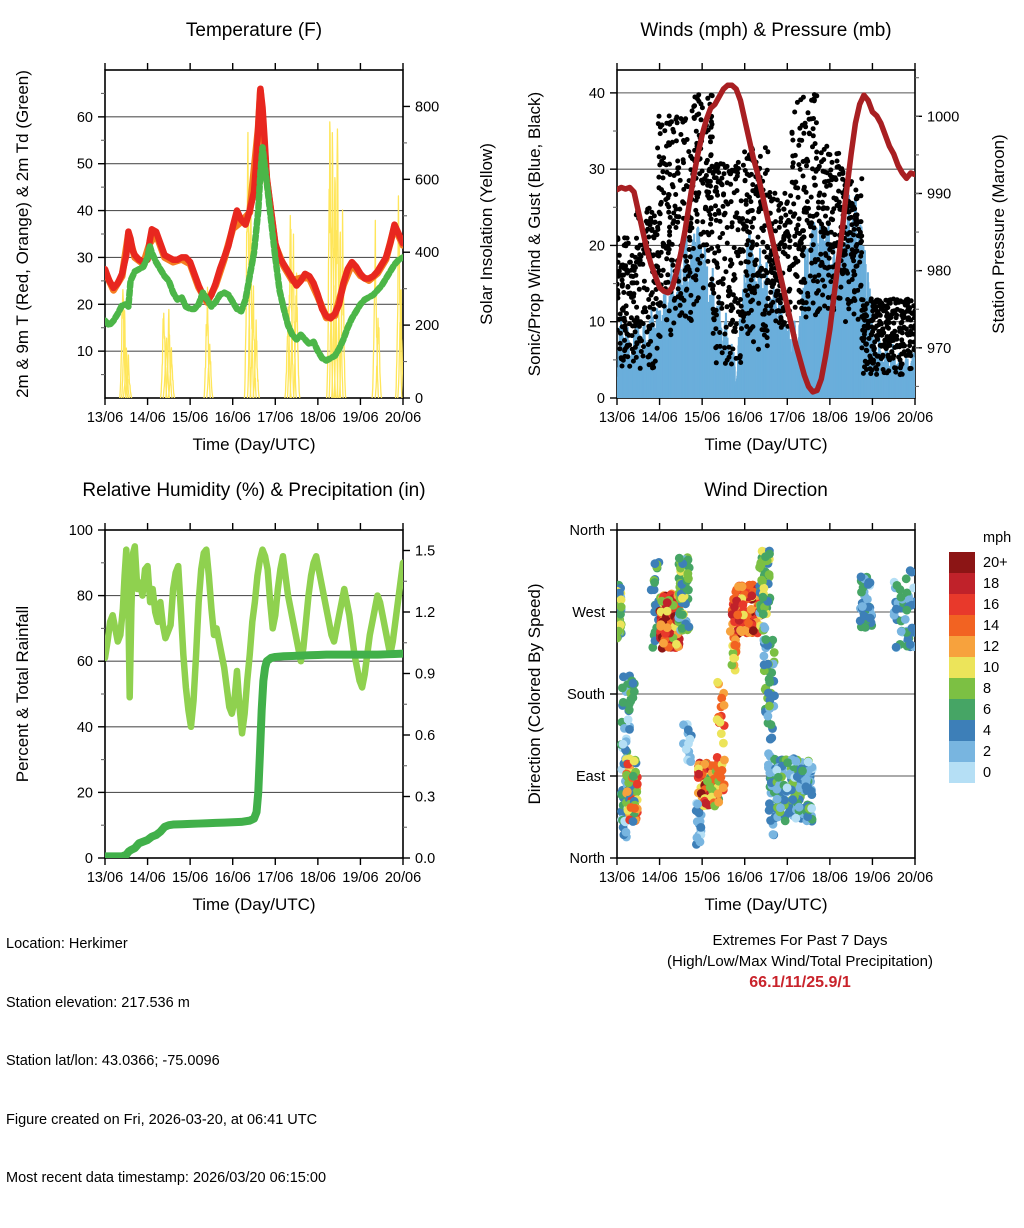  I want to click on legend-label: 10, so click(991, 668).